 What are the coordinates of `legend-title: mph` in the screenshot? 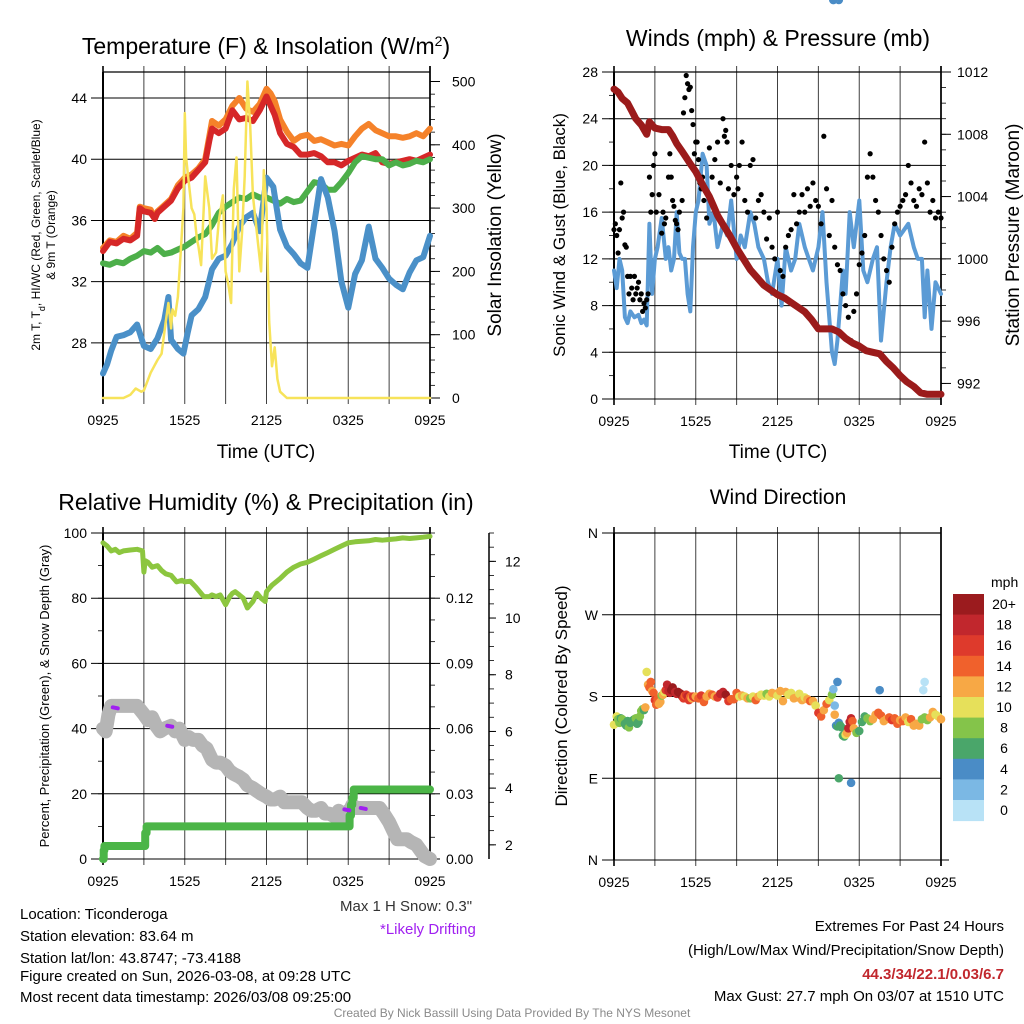 It's located at (1004, 582).